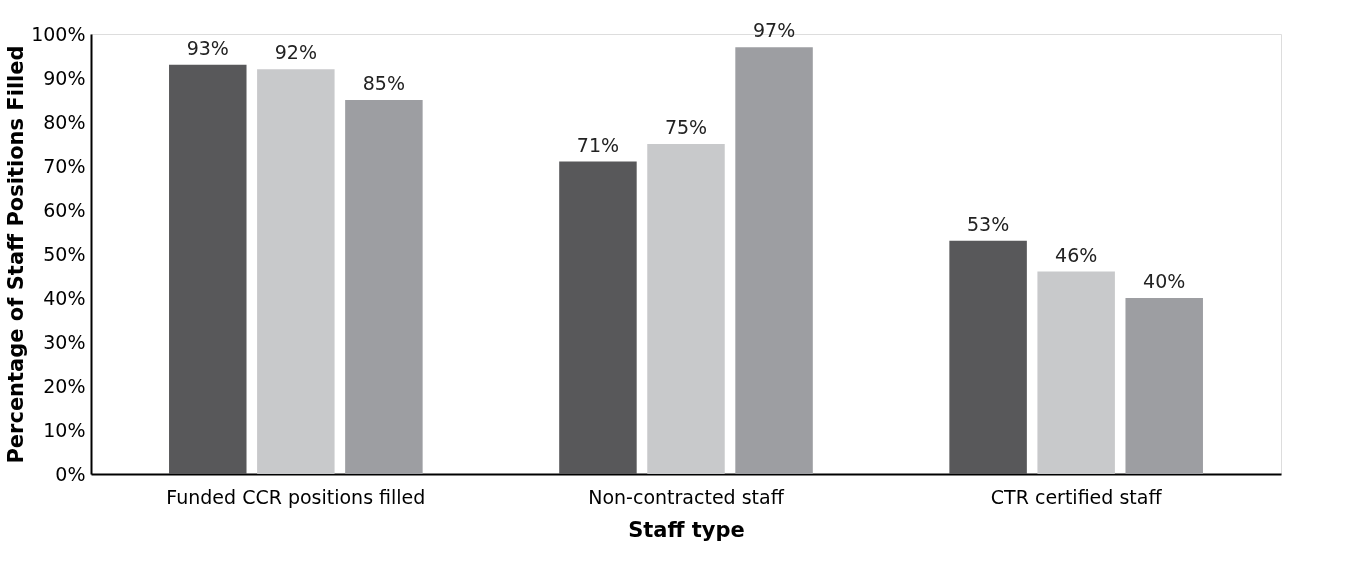 This screenshot has height=572, width=1363. What do you see at coordinates (64, 341) in the screenshot?
I see `y-tick-label: 30%` at bounding box center [64, 341].